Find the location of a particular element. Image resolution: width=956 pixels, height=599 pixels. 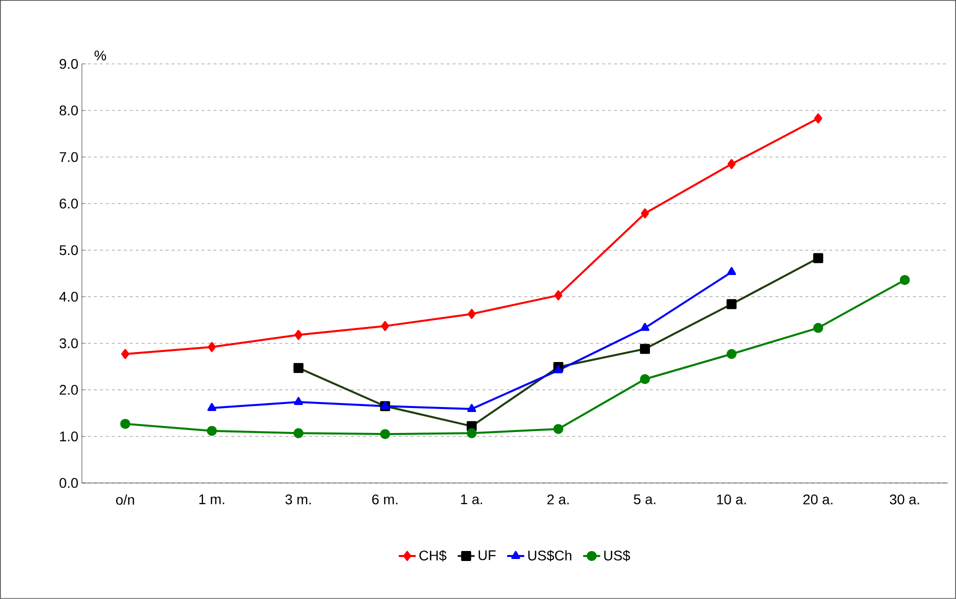

legend-label: UF is located at coordinates (487, 555).